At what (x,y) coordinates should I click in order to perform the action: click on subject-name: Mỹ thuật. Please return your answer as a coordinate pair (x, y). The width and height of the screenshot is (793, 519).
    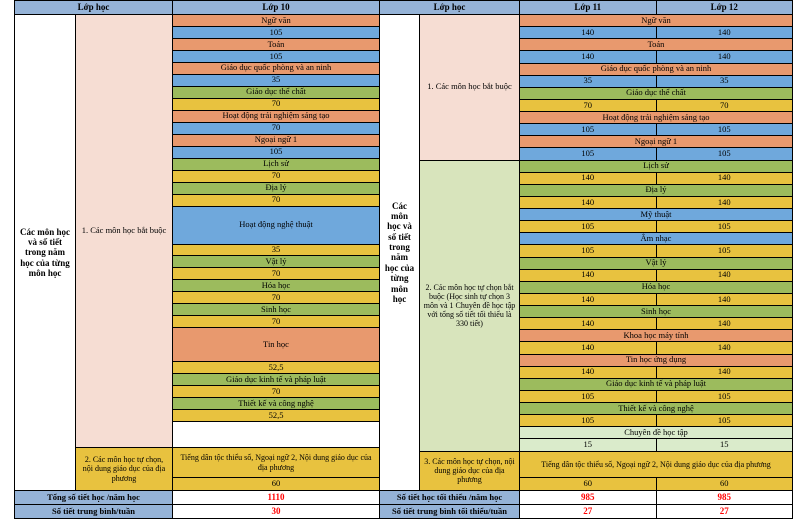
    Looking at the image, I should click on (656, 215).